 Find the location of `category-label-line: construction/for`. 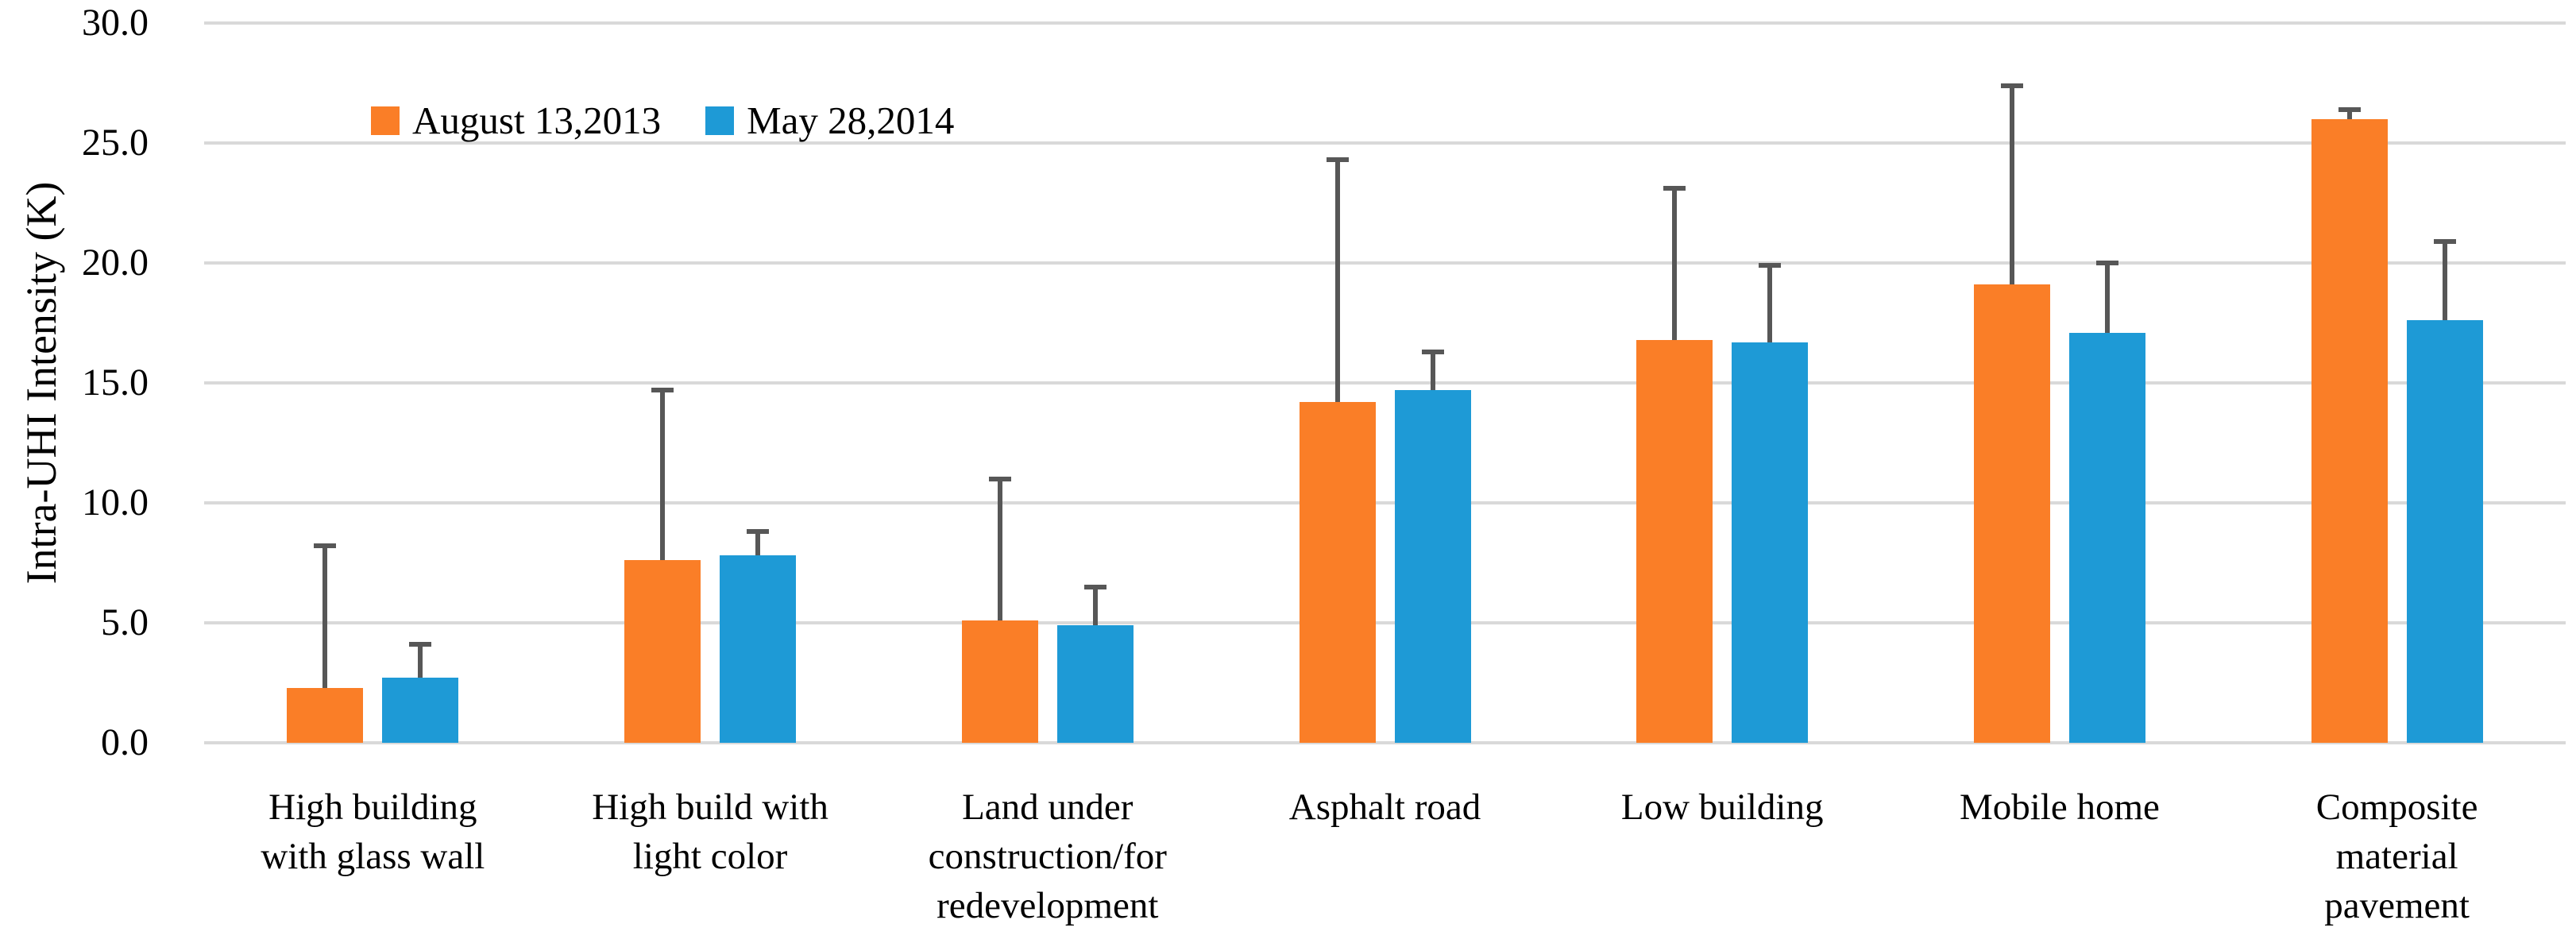

category-label-line: construction/for is located at coordinates (1047, 856).